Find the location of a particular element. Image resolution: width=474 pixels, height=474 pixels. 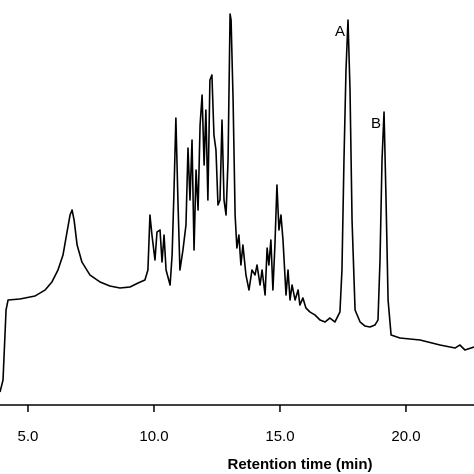

peak-label: A is located at coordinates (340, 31).